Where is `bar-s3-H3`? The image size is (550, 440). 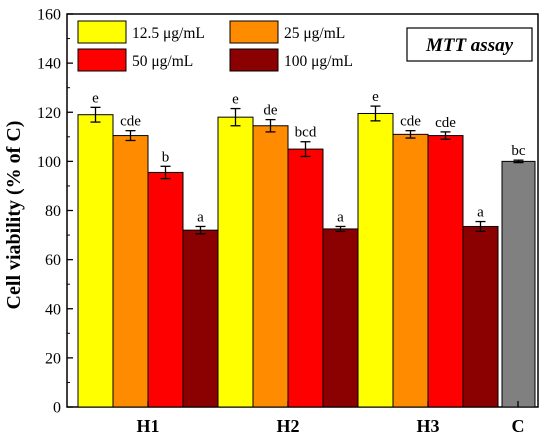 bar-s3-H3 is located at coordinates (480, 316).